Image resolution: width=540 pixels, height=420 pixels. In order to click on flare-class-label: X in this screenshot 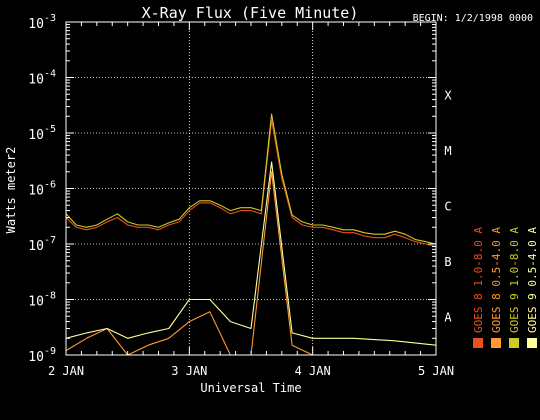, I will do `click(448, 96)`.